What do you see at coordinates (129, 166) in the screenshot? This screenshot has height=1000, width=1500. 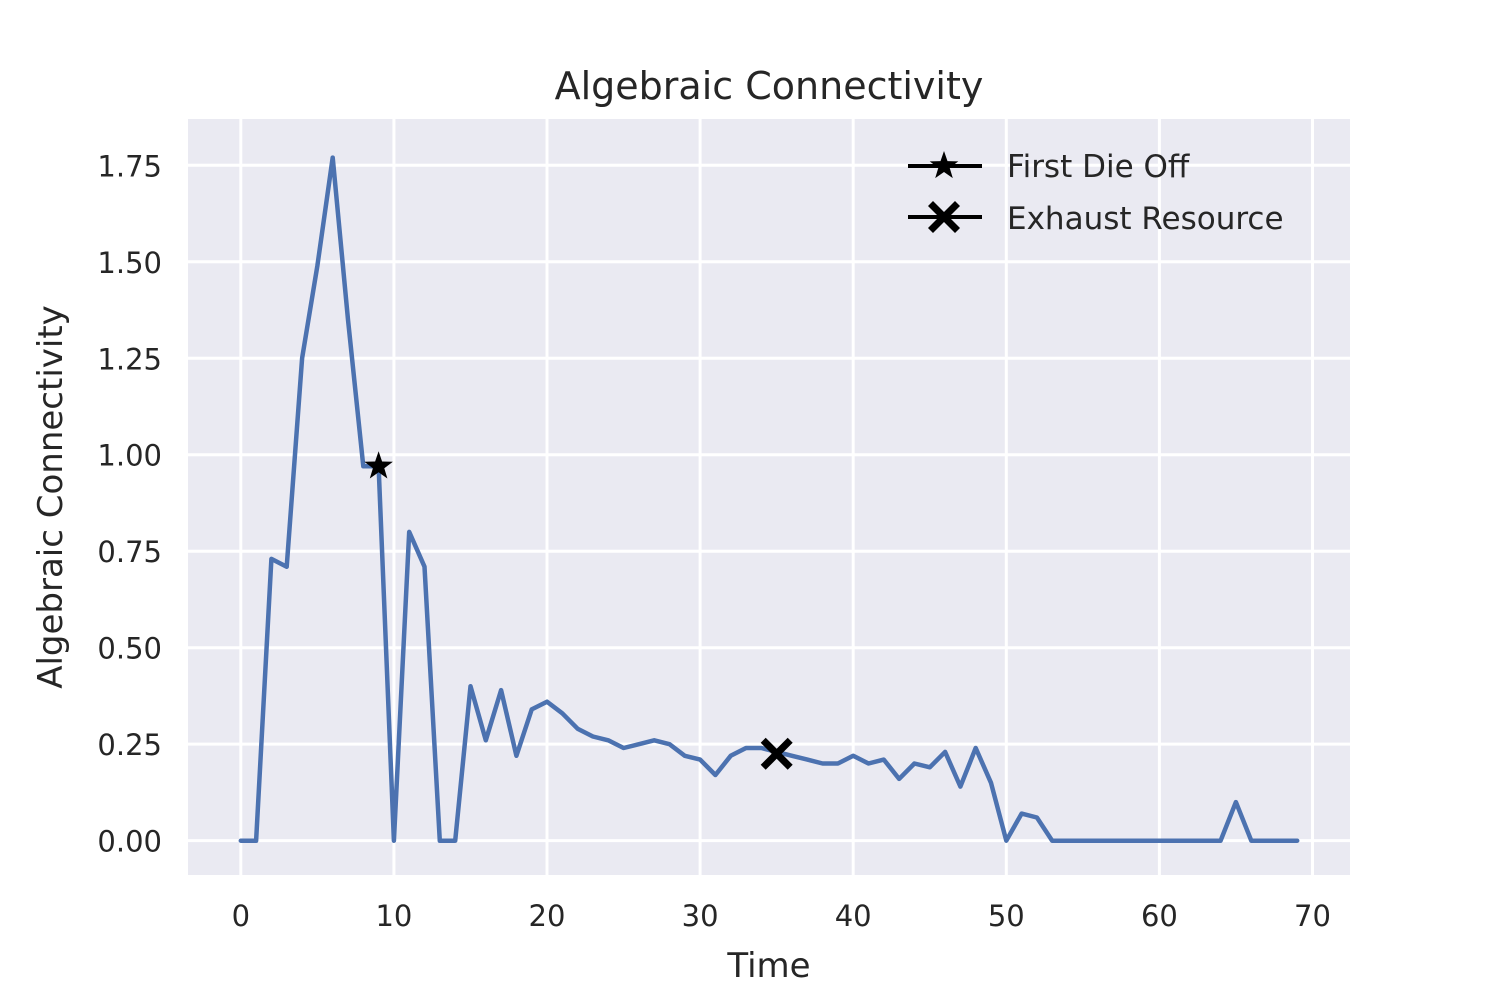 I see `y-tick-label: 1.75` at bounding box center [129, 166].